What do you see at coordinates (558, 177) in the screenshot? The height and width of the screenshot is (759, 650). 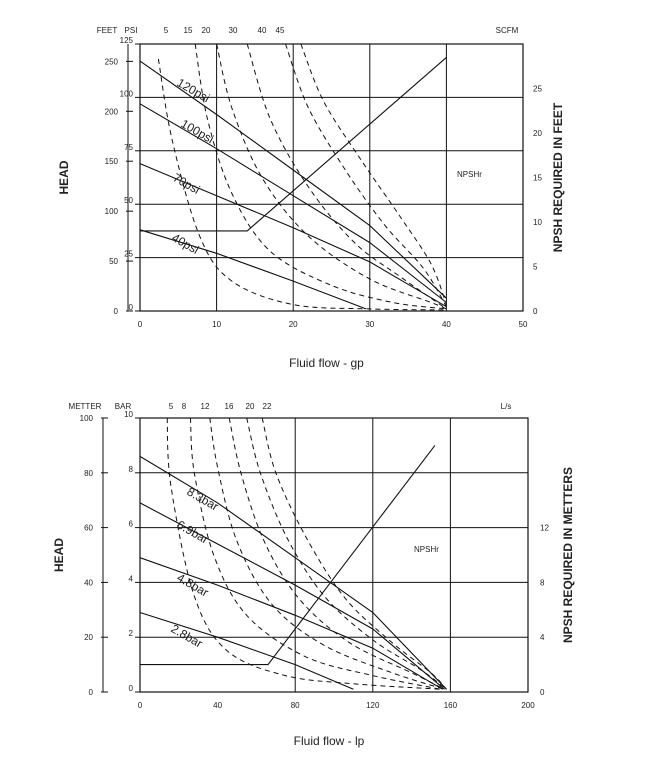 I see `y-axis-title-right: NPSH REQUIRED IN FEET` at bounding box center [558, 177].